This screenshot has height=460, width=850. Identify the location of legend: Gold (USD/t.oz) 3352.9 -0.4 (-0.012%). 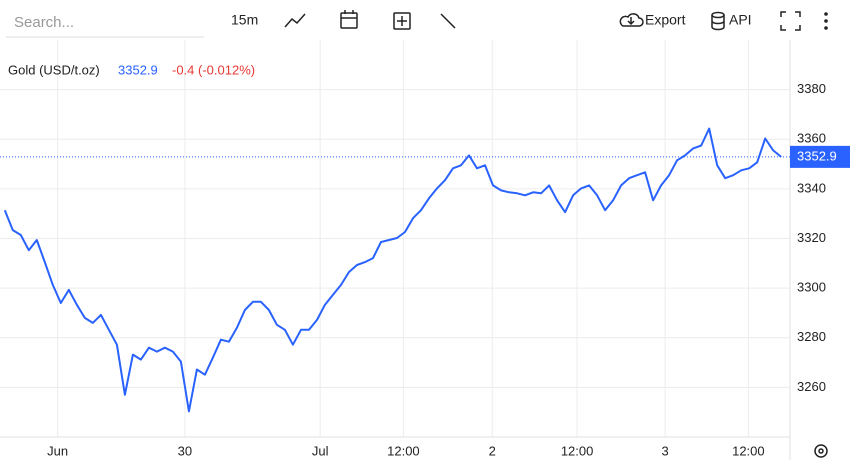
(131, 69).